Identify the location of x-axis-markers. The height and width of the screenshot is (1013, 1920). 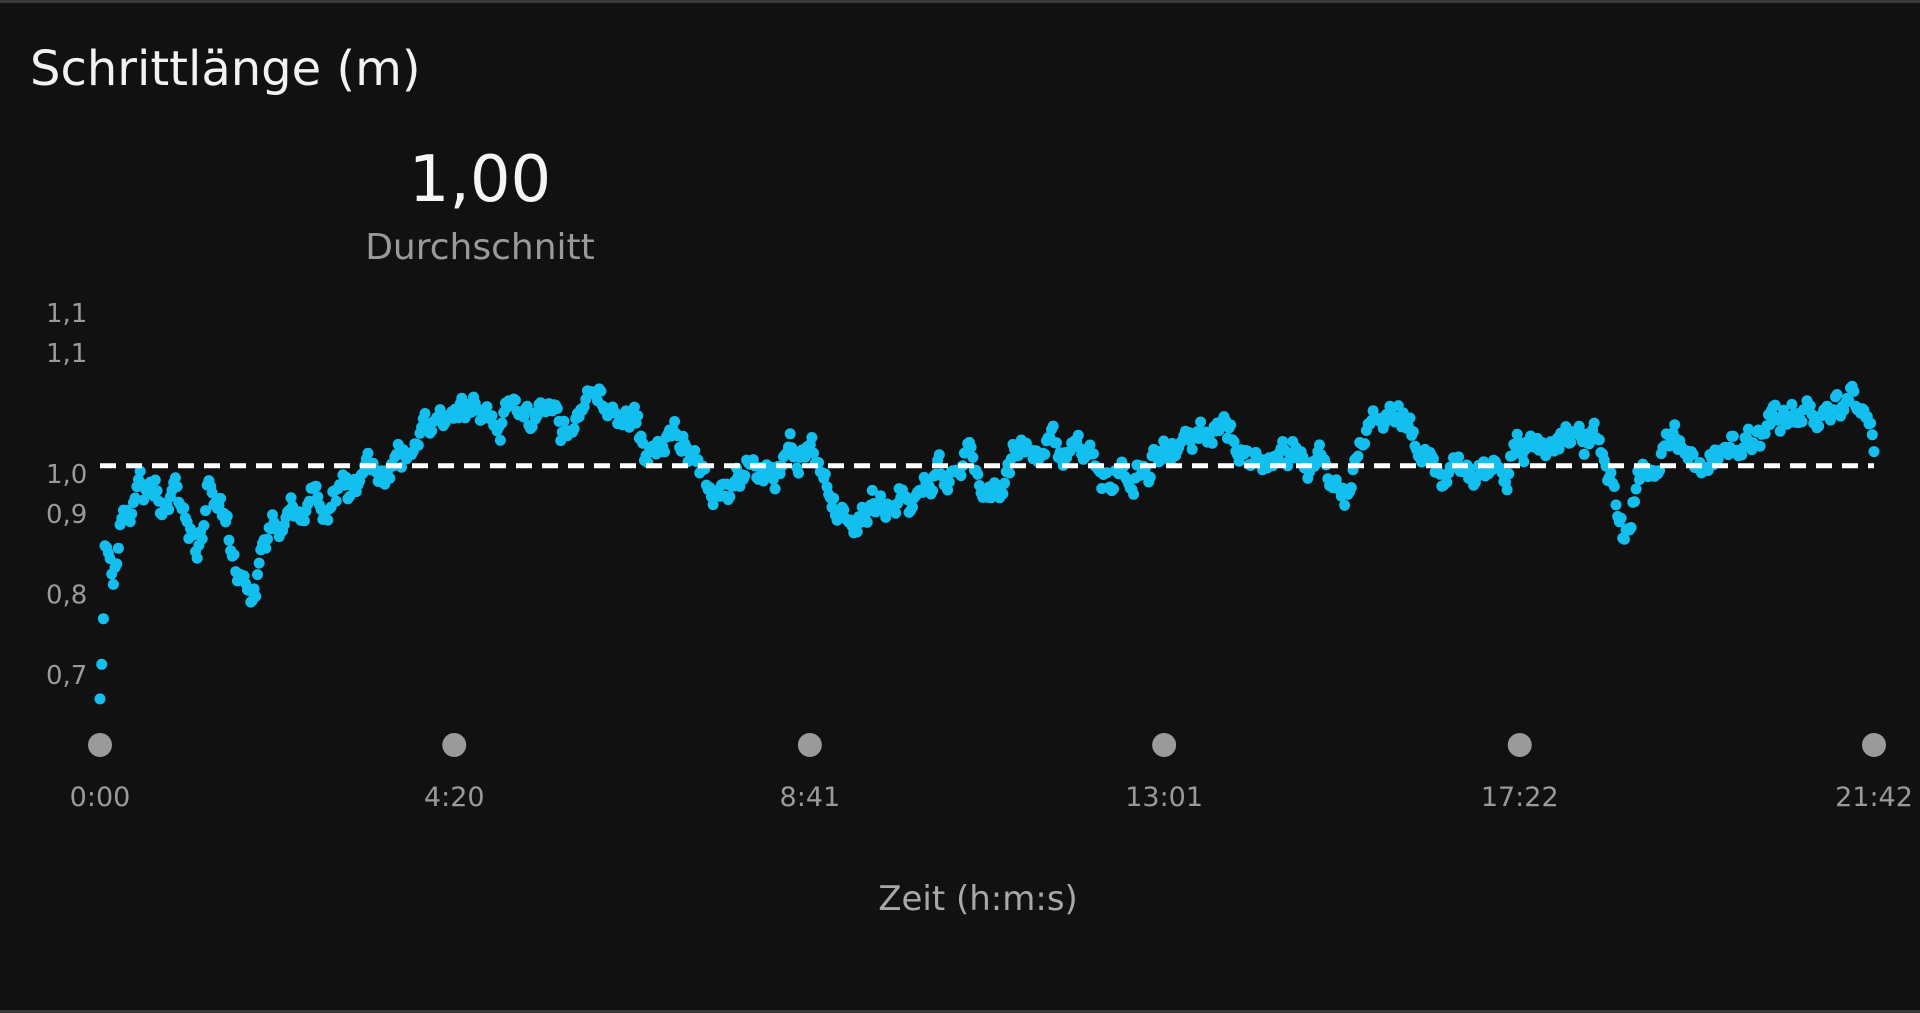
(987, 745).